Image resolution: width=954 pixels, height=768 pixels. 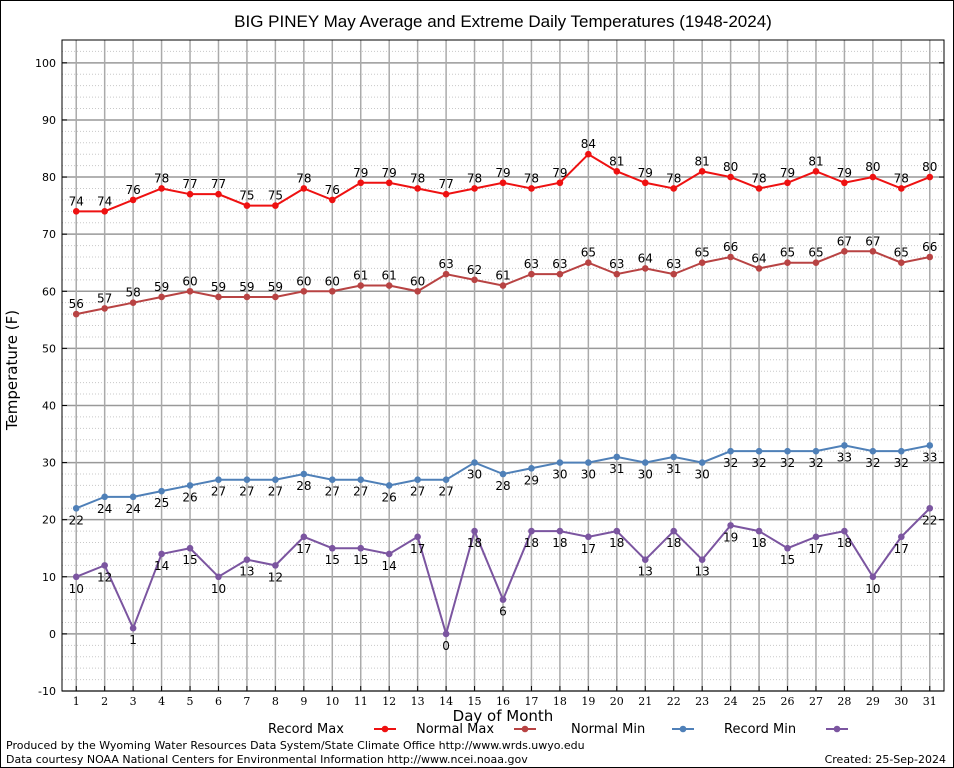 What do you see at coordinates (49, 520) in the screenshot?
I see `y-tick-label: 20` at bounding box center [49, 520].